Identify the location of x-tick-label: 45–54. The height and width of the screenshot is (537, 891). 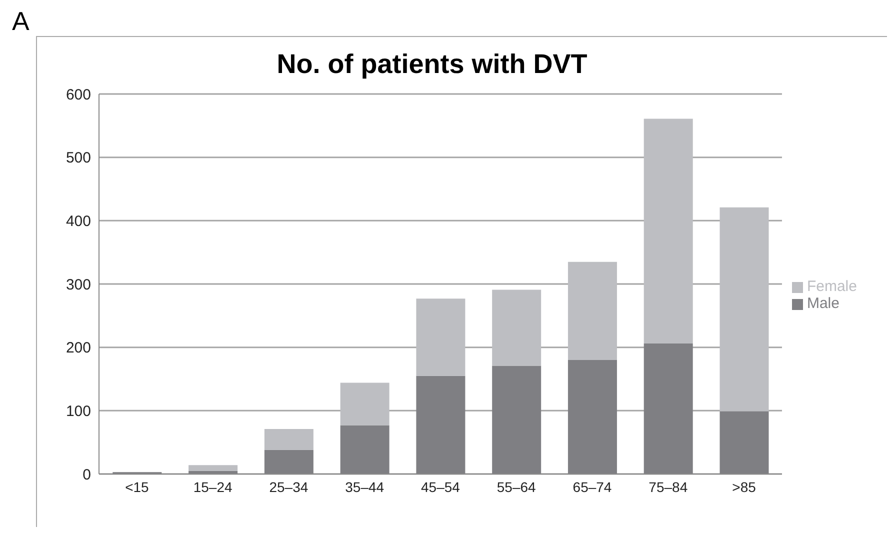
(440, 486).